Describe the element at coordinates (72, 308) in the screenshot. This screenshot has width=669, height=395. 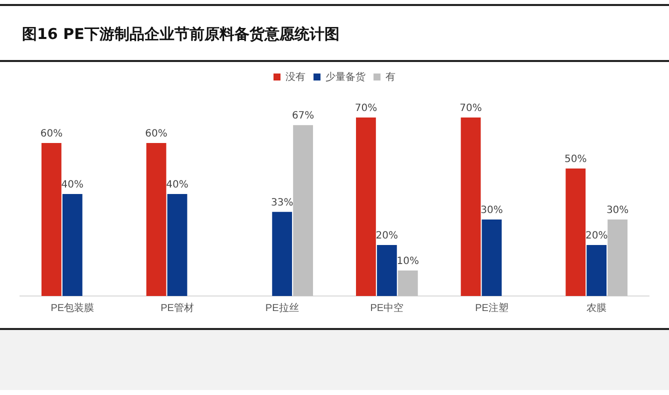
I see `x-tick-label: PE包装膜` at that location.